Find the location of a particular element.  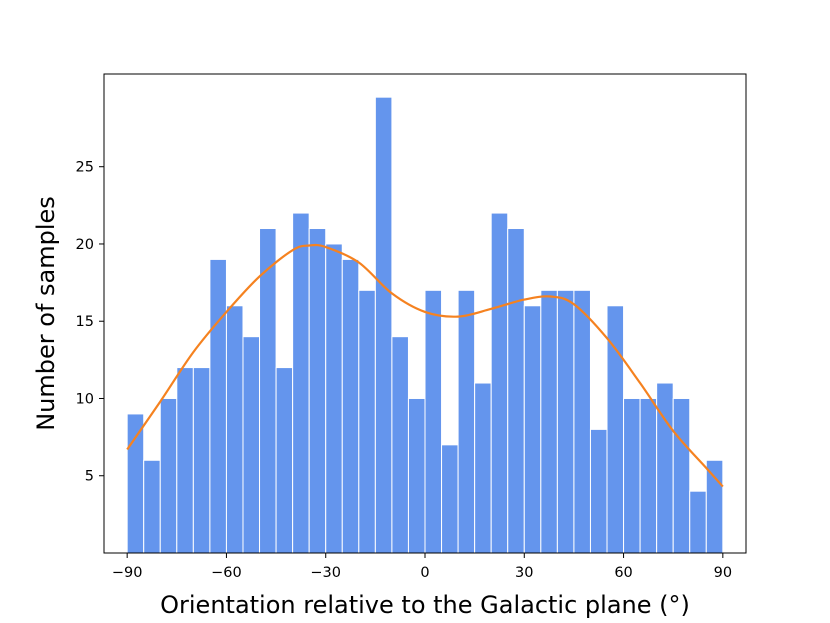

x-tick-label: 0 is located at coordinates (424, 573).